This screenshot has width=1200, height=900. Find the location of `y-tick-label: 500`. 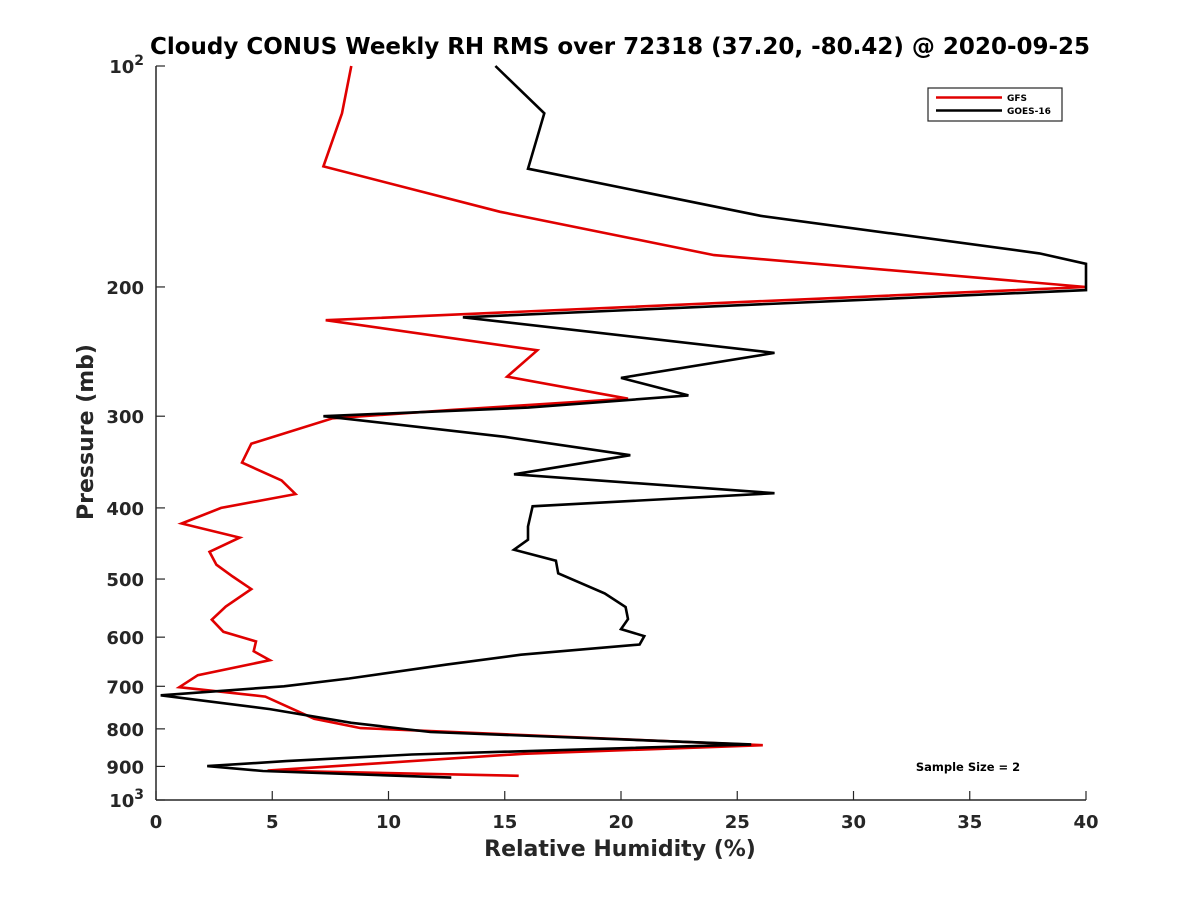

y-tick-label: 500 is located at coordinates (125, 580).